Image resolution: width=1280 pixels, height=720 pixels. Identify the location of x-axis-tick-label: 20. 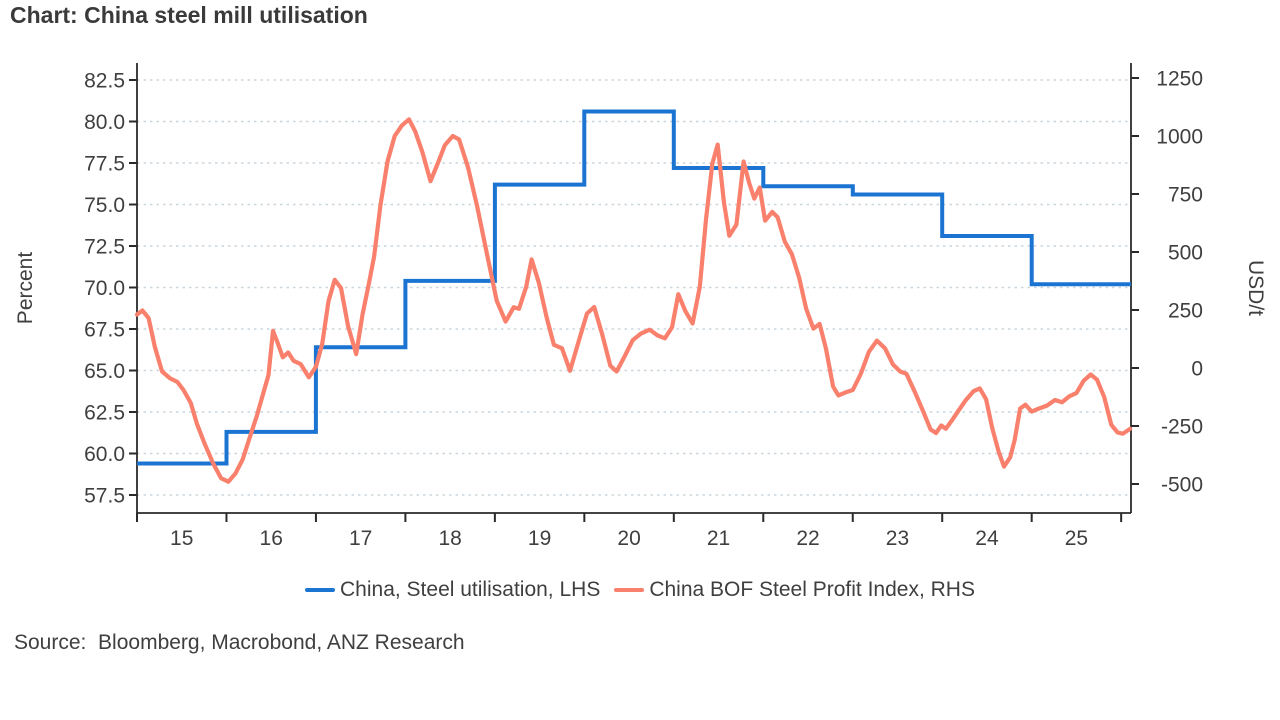
(628, 538).